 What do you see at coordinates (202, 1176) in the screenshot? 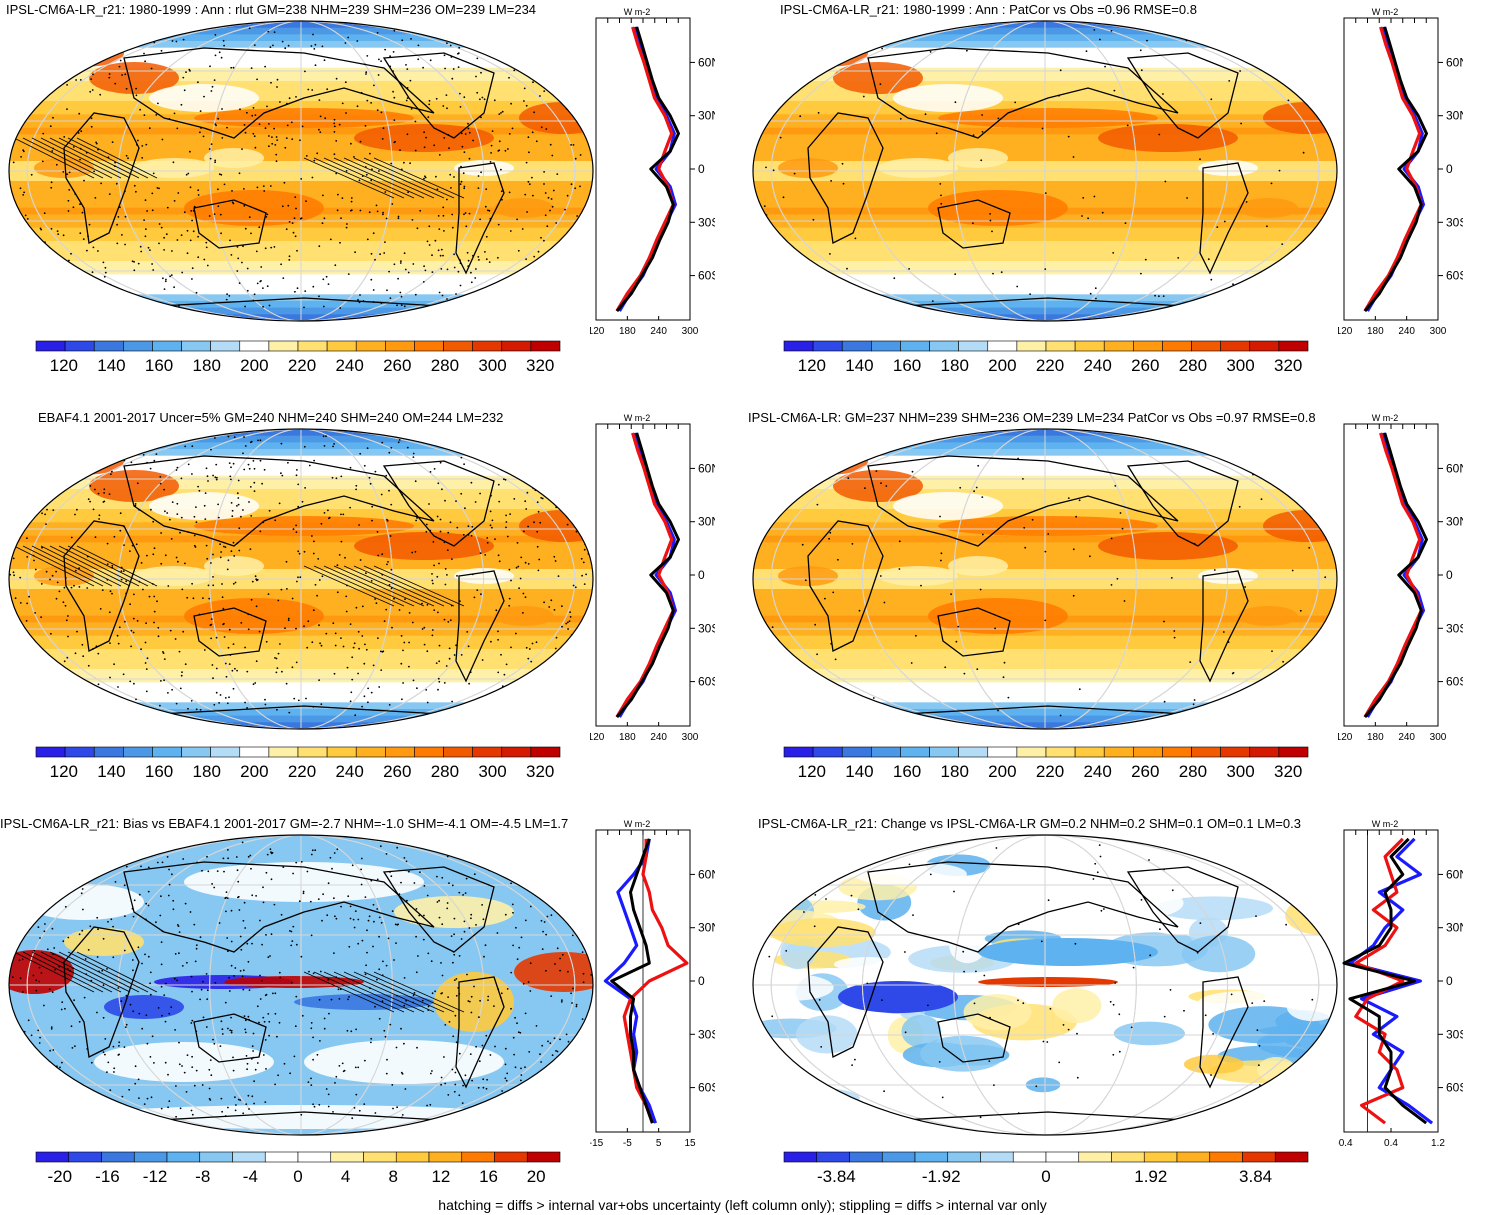
I see `colorbar-tick-label: -8` at bounding box center [202, 1176].